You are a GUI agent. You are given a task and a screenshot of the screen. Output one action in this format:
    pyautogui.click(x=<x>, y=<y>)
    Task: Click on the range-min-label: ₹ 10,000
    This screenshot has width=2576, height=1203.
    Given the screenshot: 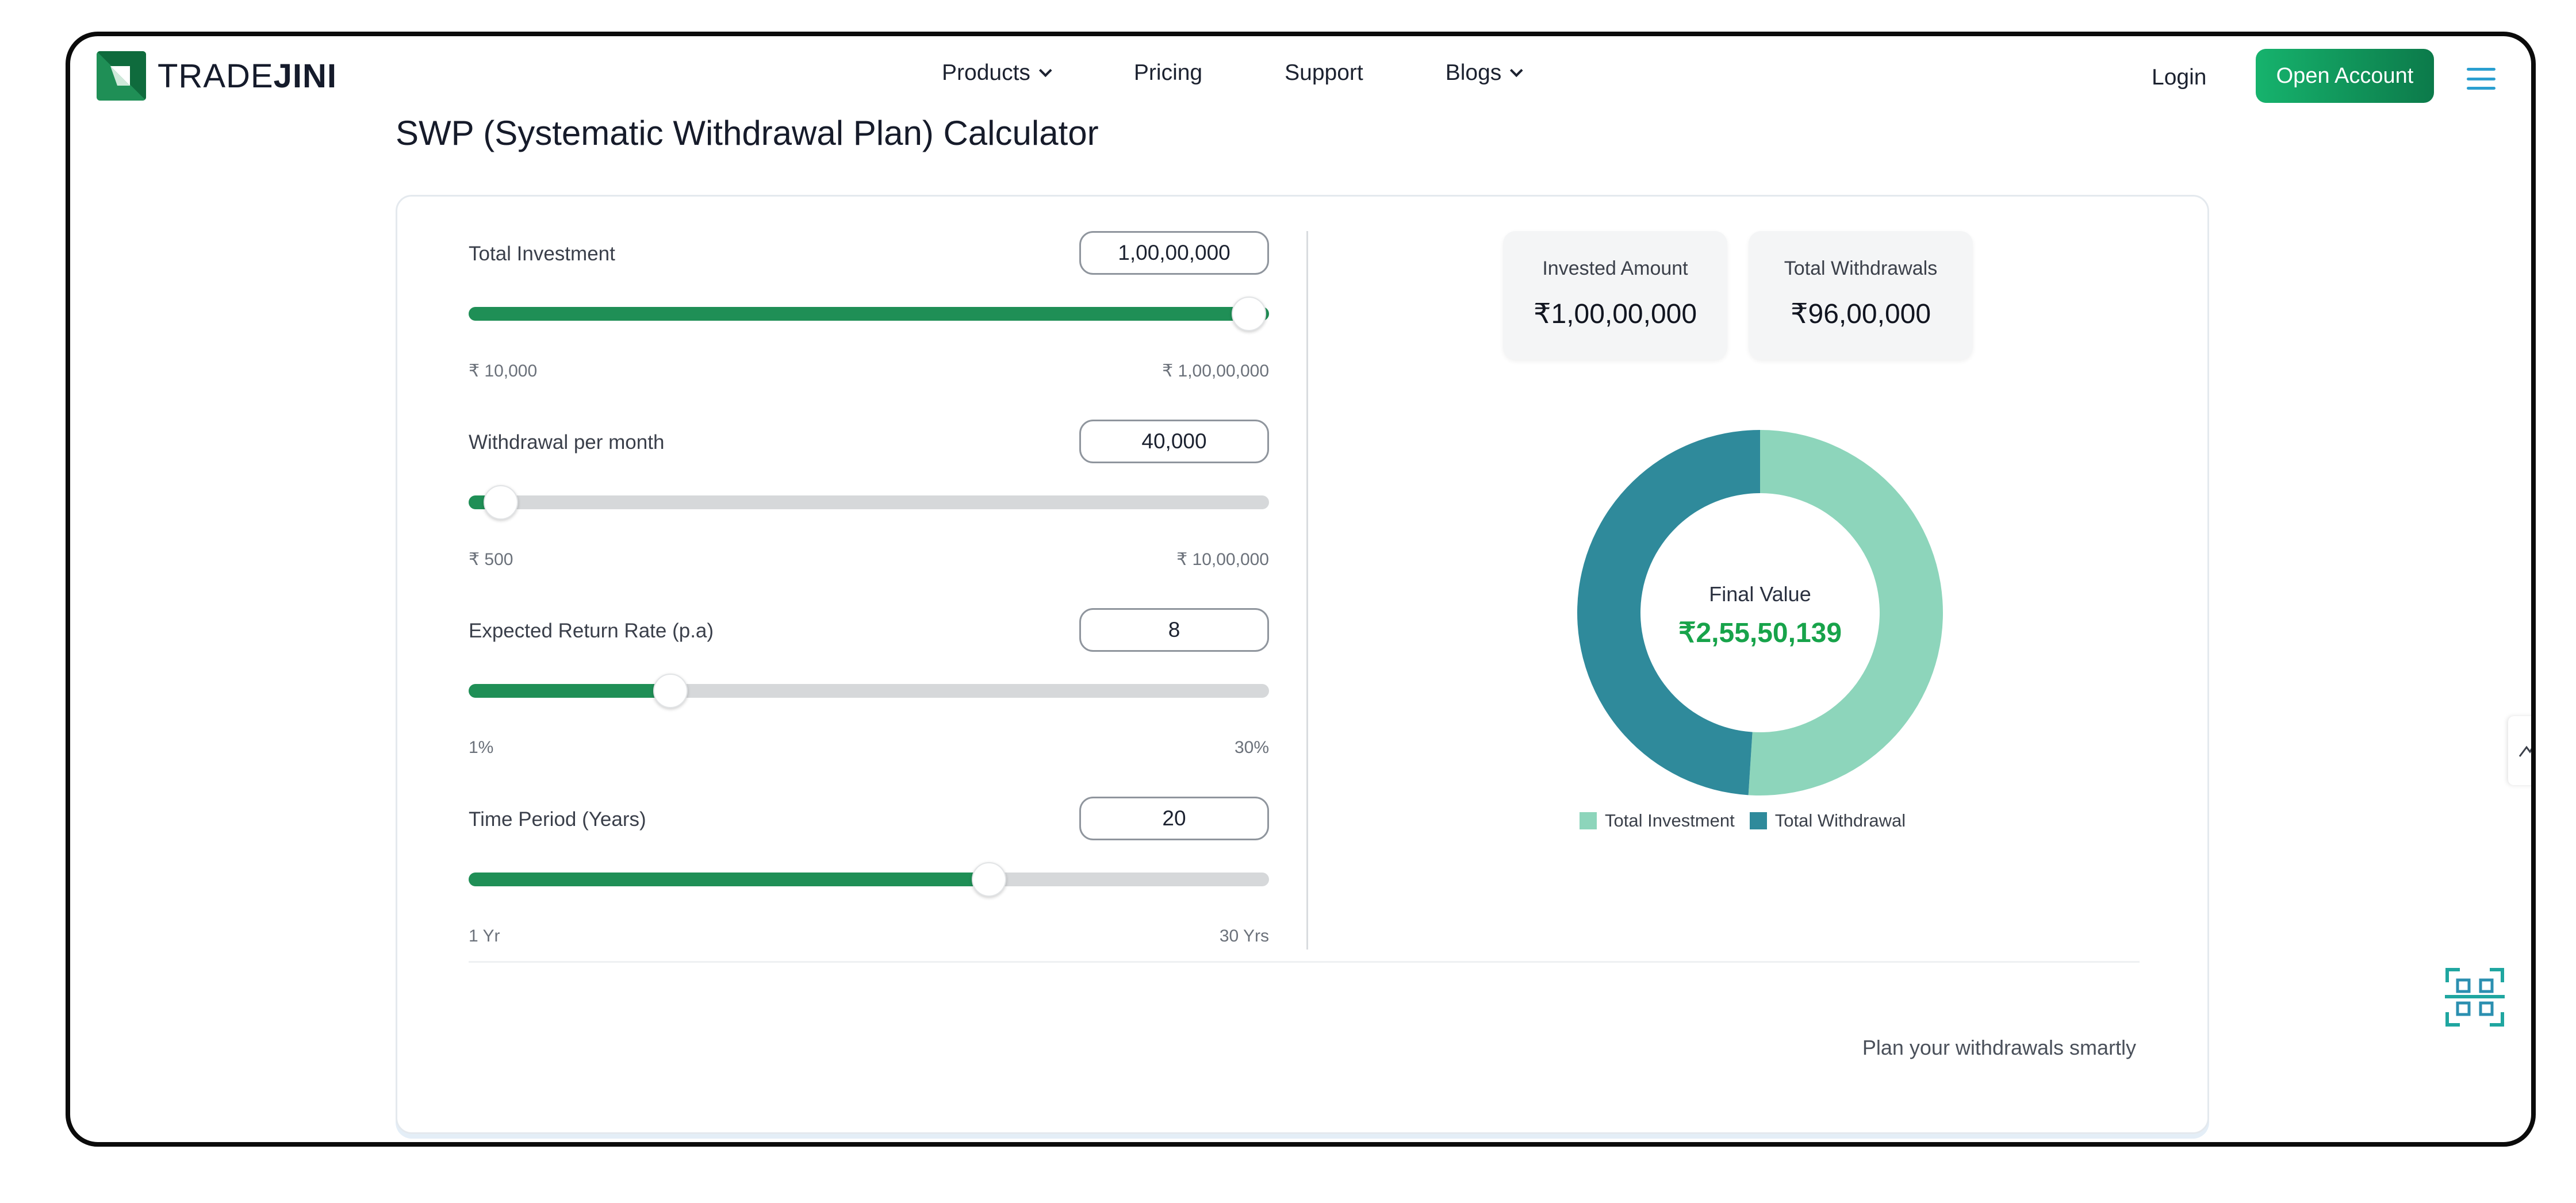 What is the action you would take?
    pyautogui.click(x=503, y=371)
    